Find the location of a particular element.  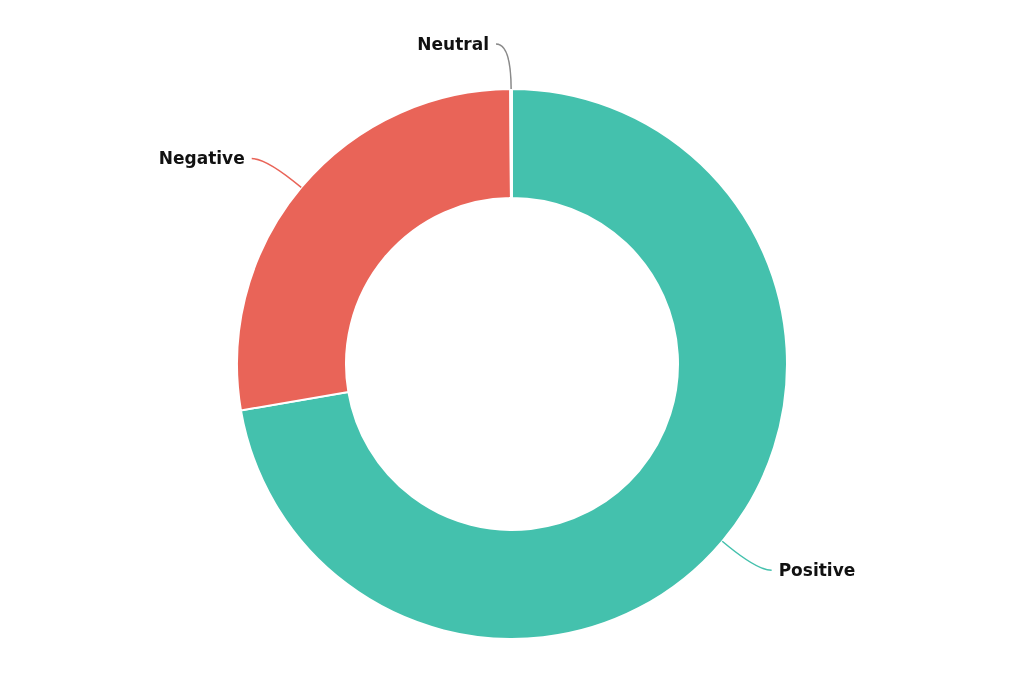

slice-label: Negative is located at coordinates (201, 158).